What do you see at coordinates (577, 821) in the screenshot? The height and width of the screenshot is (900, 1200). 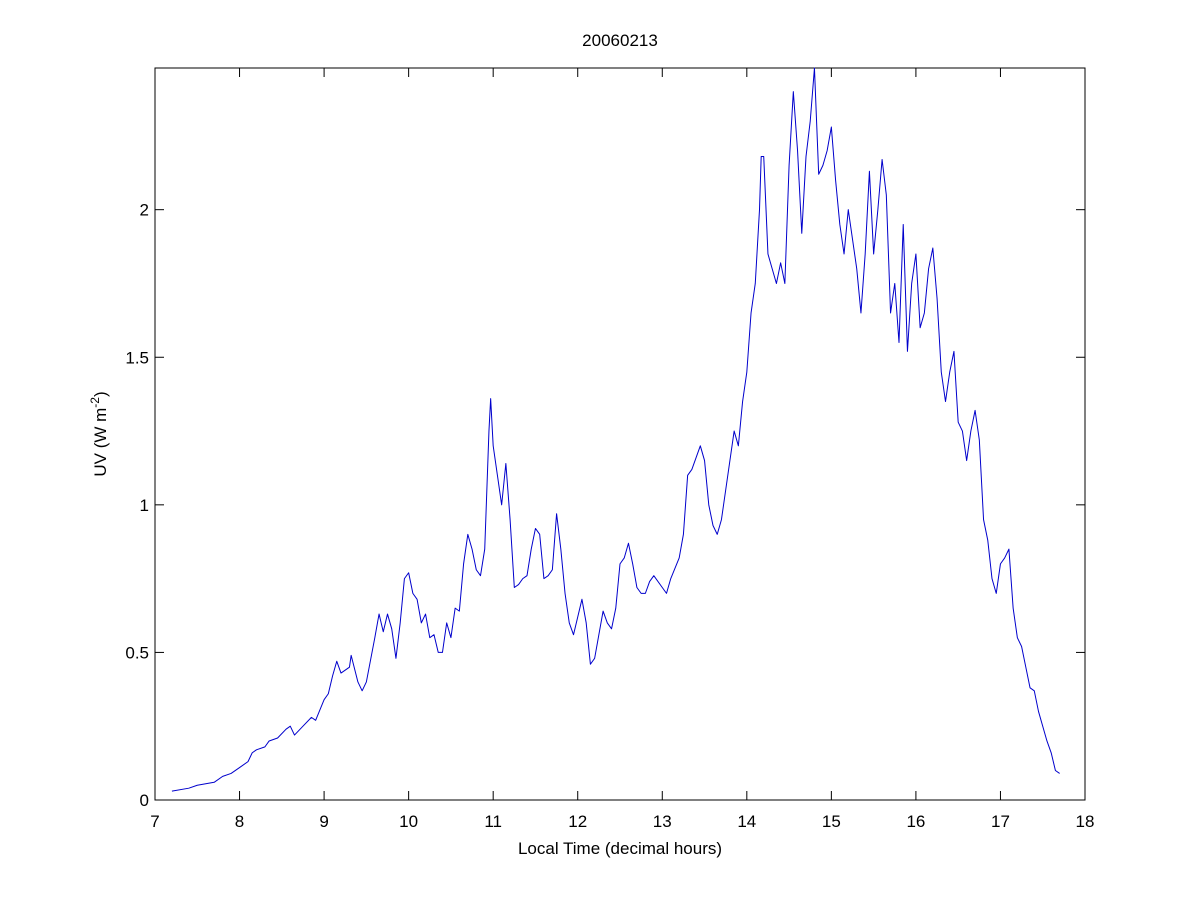 I see `x-tick-label: 12` at bounding box center [577, 821].